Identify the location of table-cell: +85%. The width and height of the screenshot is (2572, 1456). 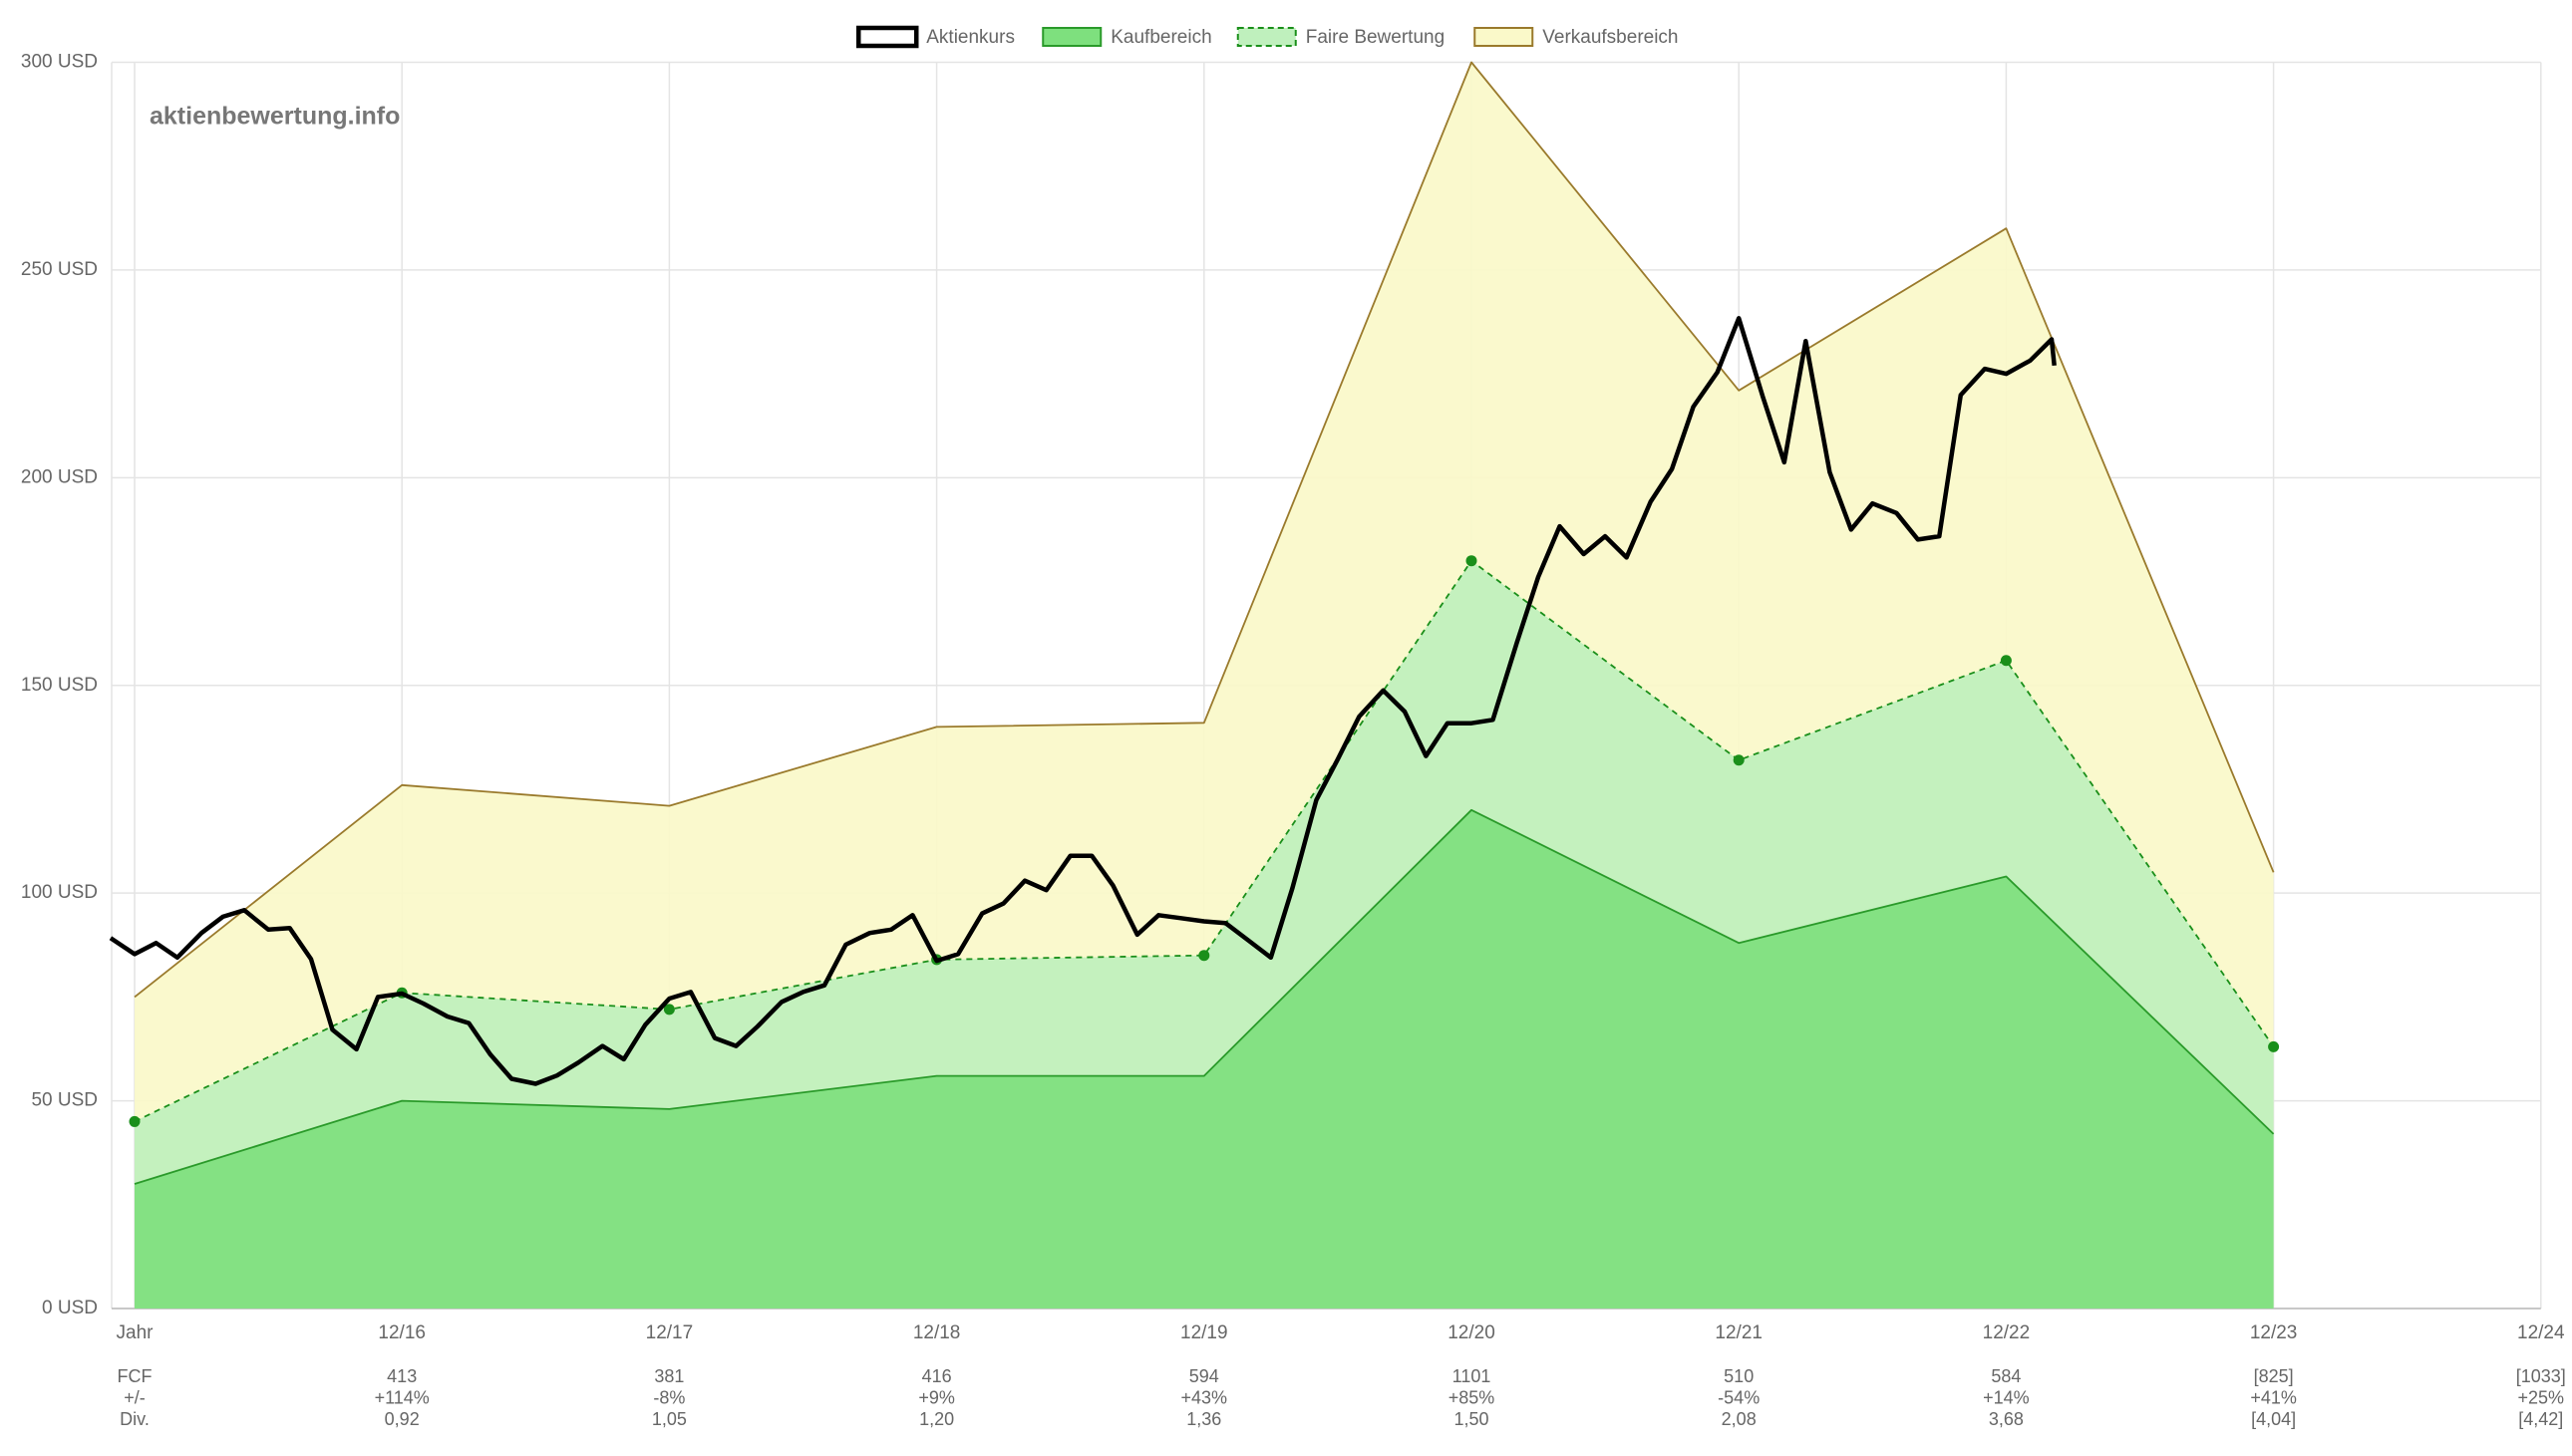
(1471, 1397).